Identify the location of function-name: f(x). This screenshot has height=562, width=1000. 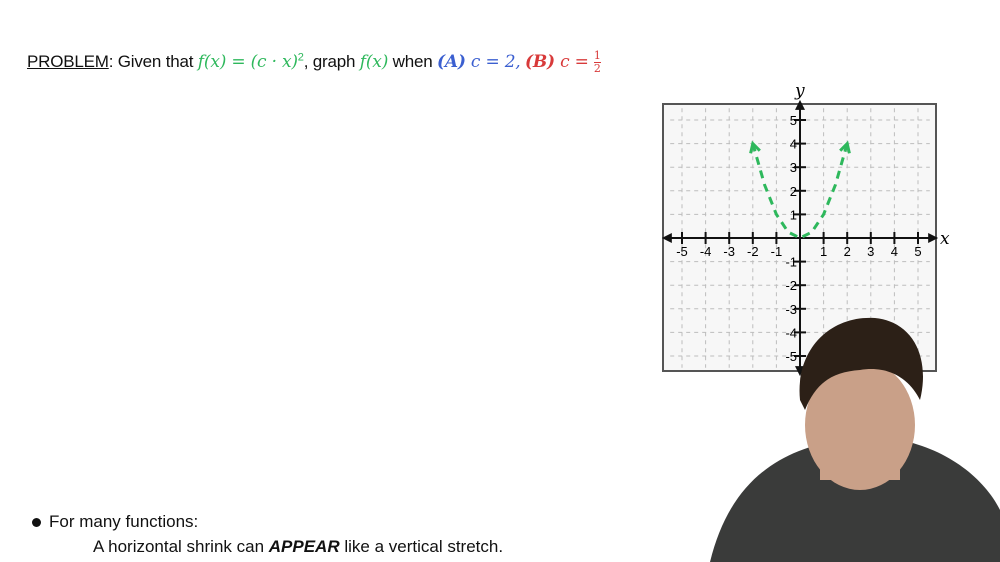
(212, 61).